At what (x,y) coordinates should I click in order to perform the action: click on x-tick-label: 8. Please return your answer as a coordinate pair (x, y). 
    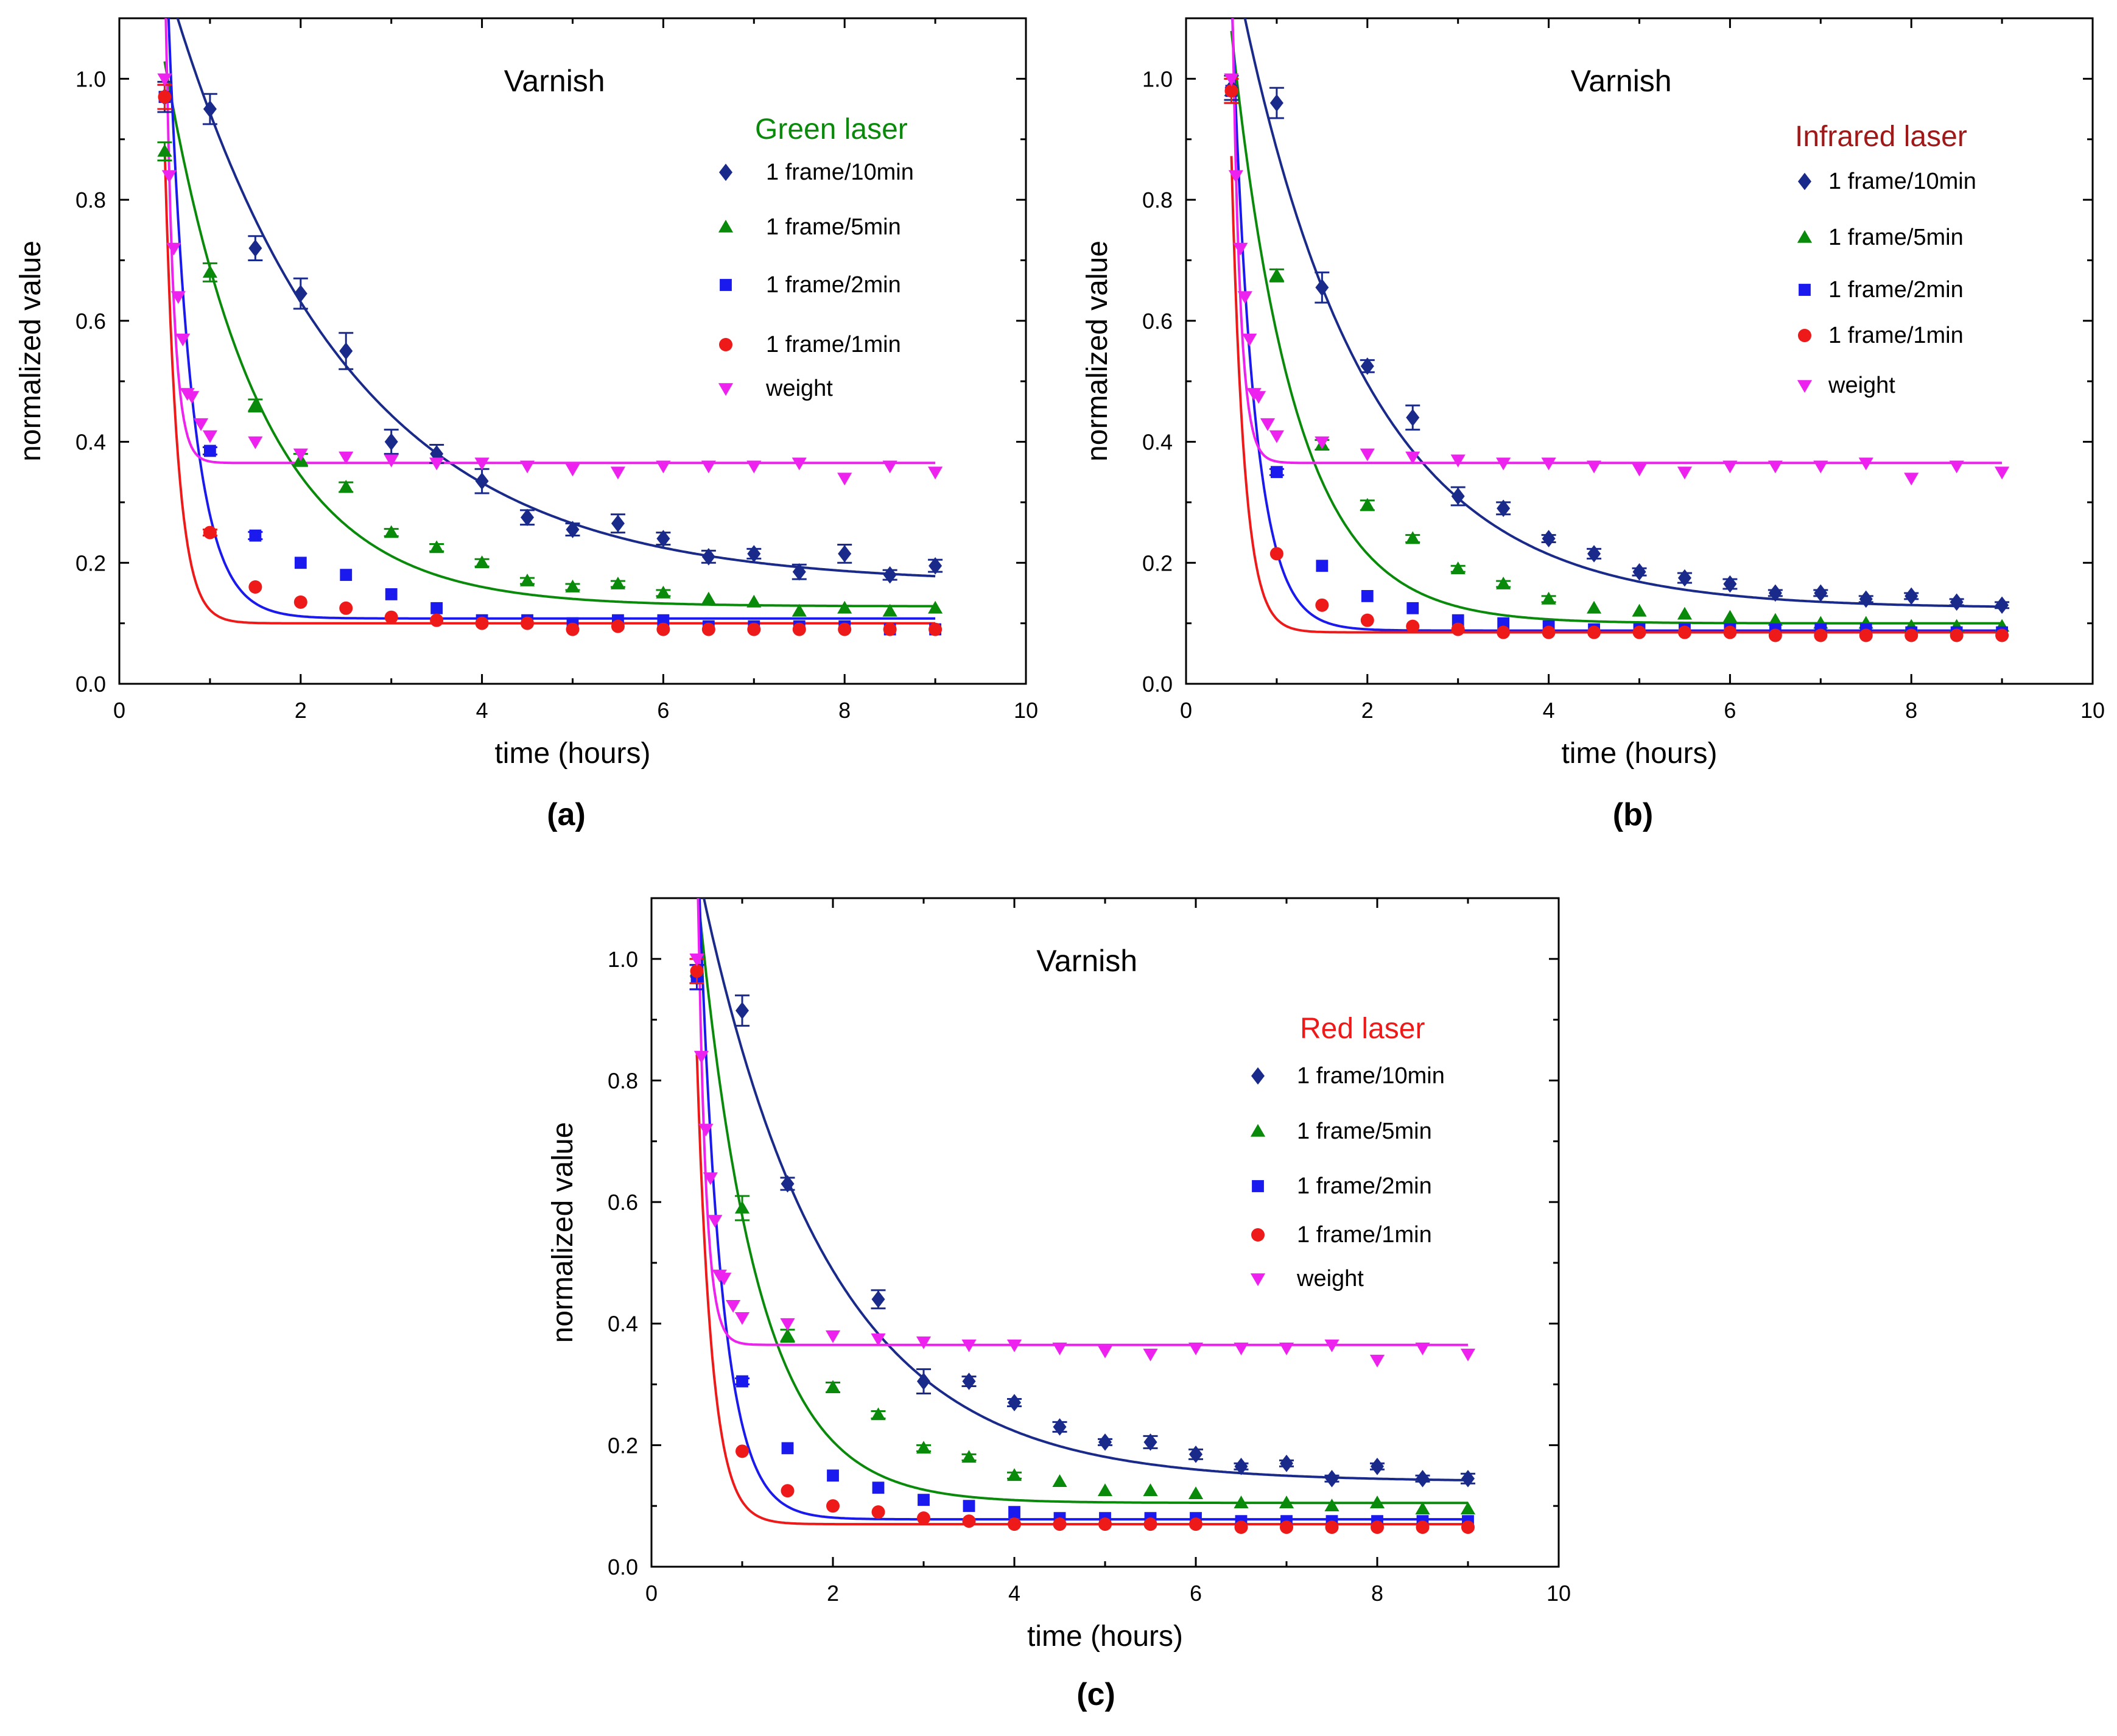
    Looking at the image, I should click on (844, 710).